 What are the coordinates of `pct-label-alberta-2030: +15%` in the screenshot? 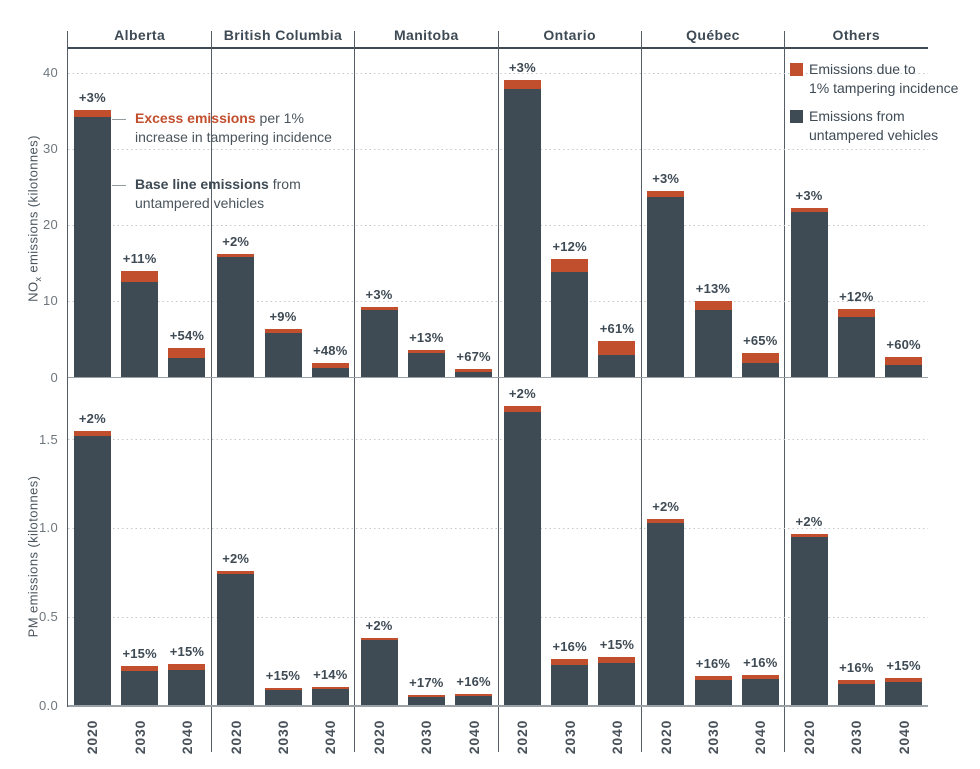 It's located at (139, 654).